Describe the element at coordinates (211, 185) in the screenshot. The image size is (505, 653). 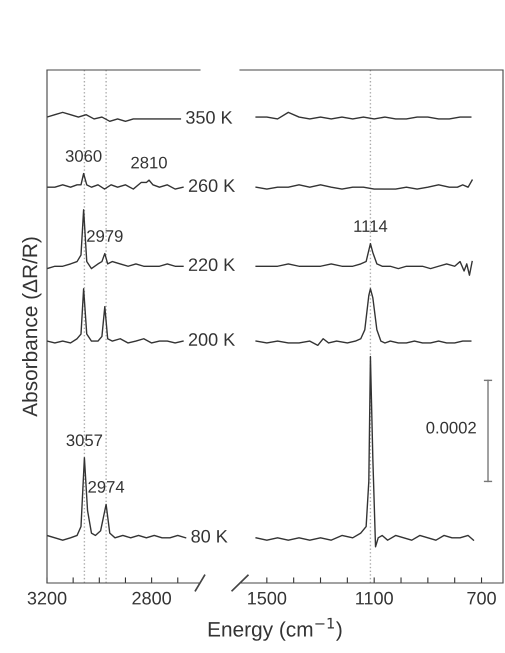
I see `series-label: 260 K` at that location.